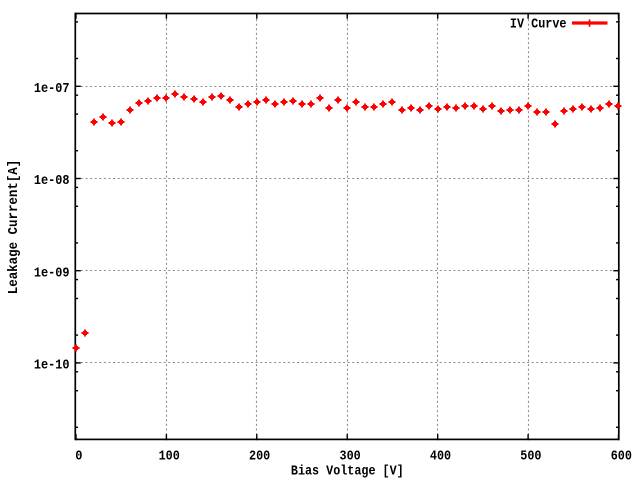 The image size is (640, 480). What do you see at coordinates (52, 273) in the screenshot?
I see `svg-text: 1e-09` at bounding box center [52, 273].